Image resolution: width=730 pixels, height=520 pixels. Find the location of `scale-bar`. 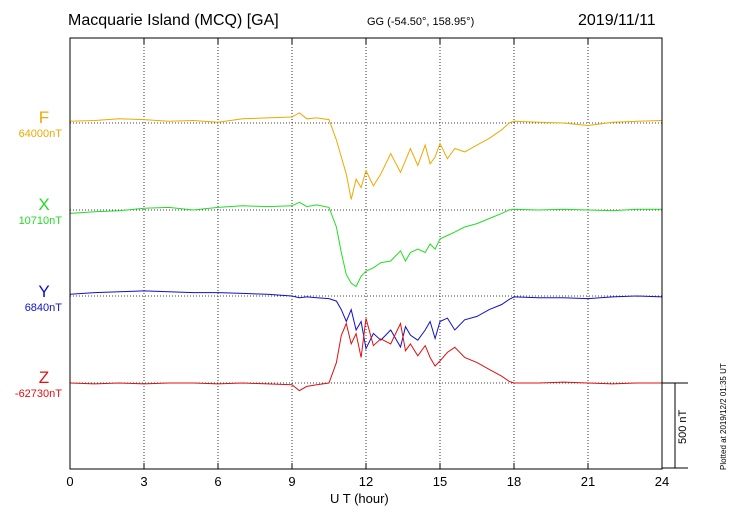

scale-bar is located at coordinates (675, 425).